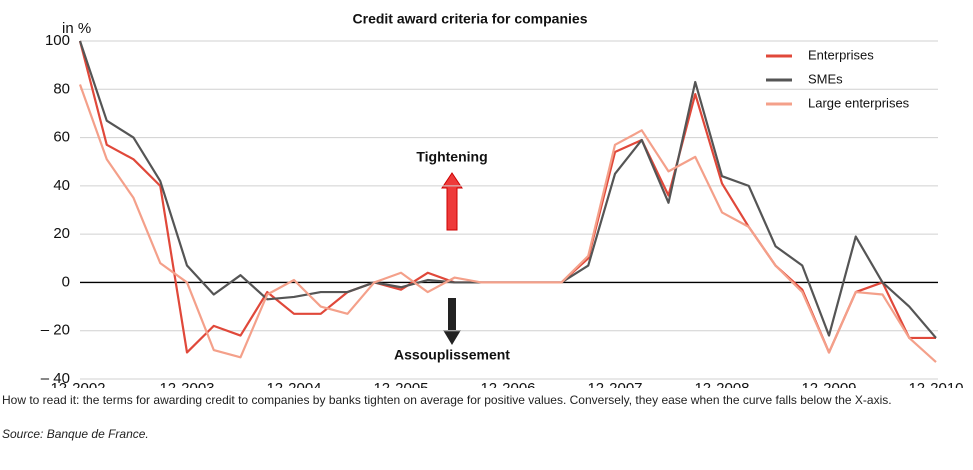 Image resolution: width=973 pixels, height=470 pixels. Describe the element at coordinates (825, 78) in the screenshot. I see `legend-label: SMEs` at that location.